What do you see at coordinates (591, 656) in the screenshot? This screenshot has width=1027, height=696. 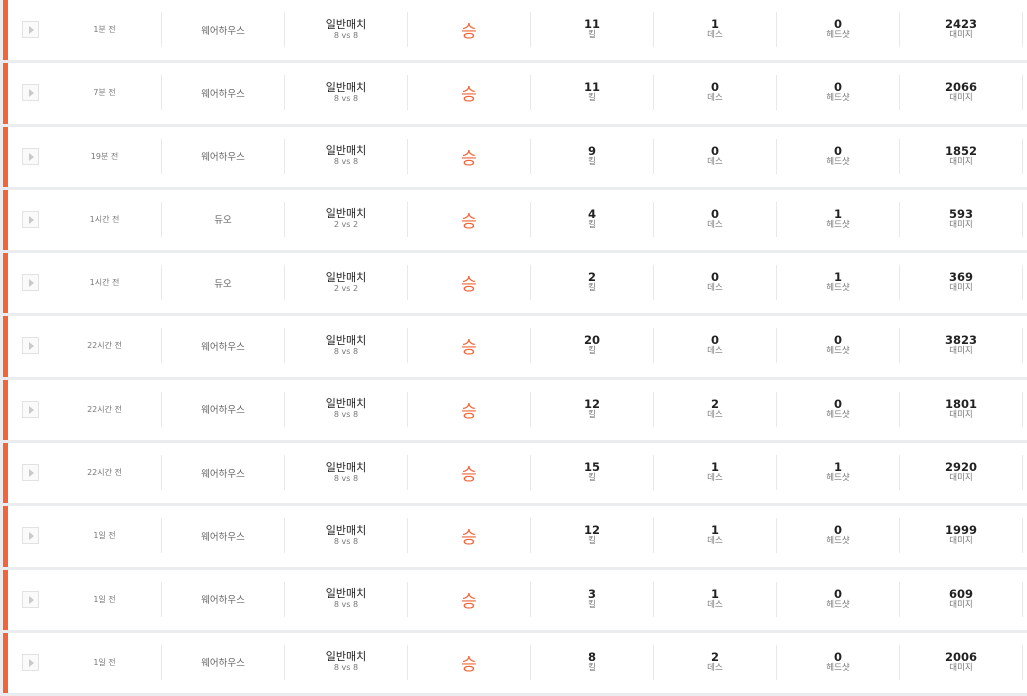 I see `kills-value: 8` at bounding box center [591, 656].